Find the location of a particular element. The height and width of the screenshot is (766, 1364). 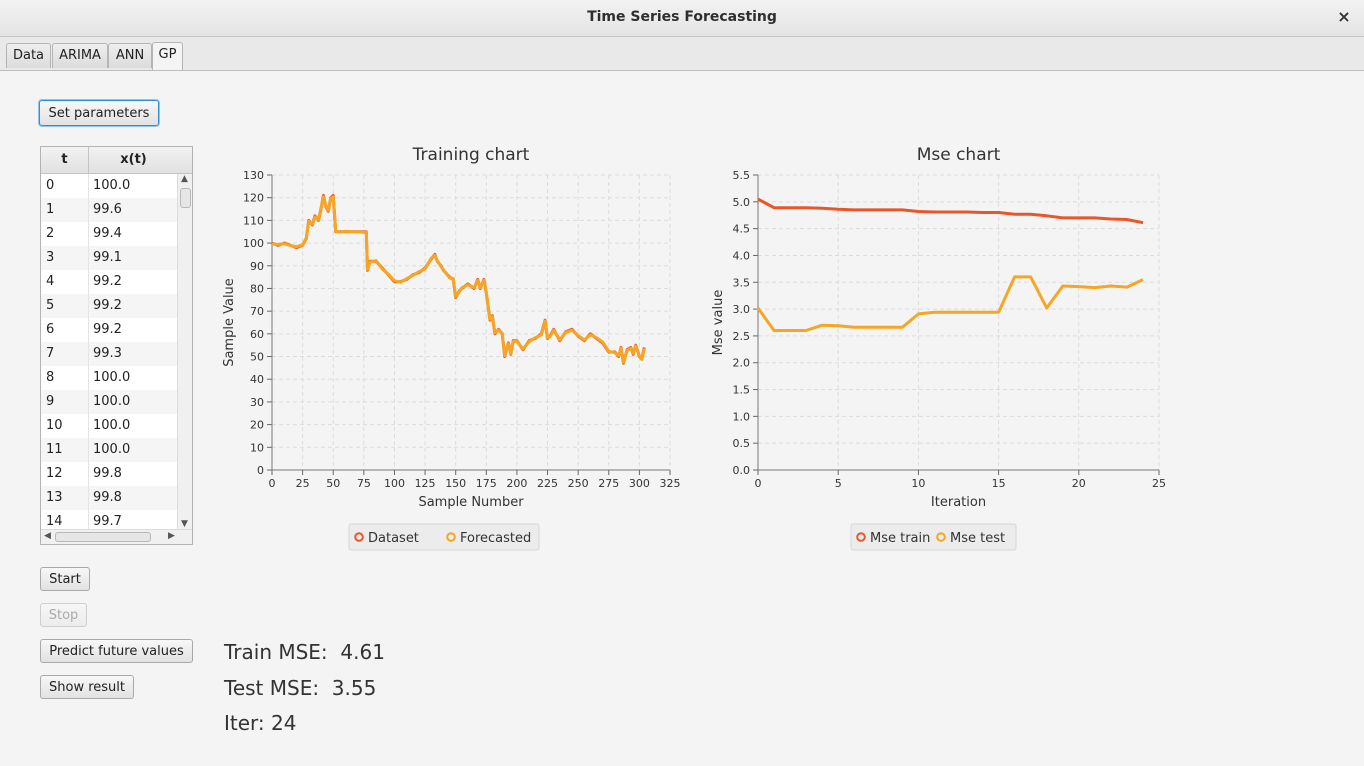

cell-t: 2 is located at coordinates (50, 233).